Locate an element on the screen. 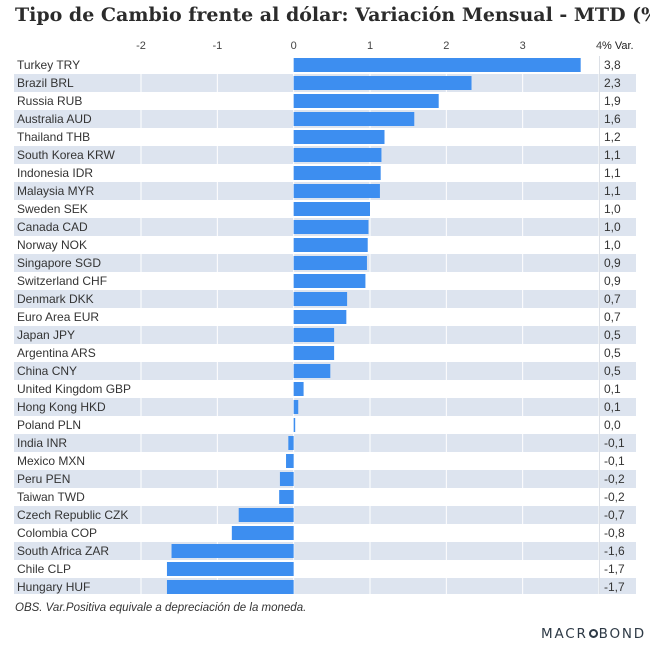  category-label: Australia AUD is located at coordinates (54, 119).